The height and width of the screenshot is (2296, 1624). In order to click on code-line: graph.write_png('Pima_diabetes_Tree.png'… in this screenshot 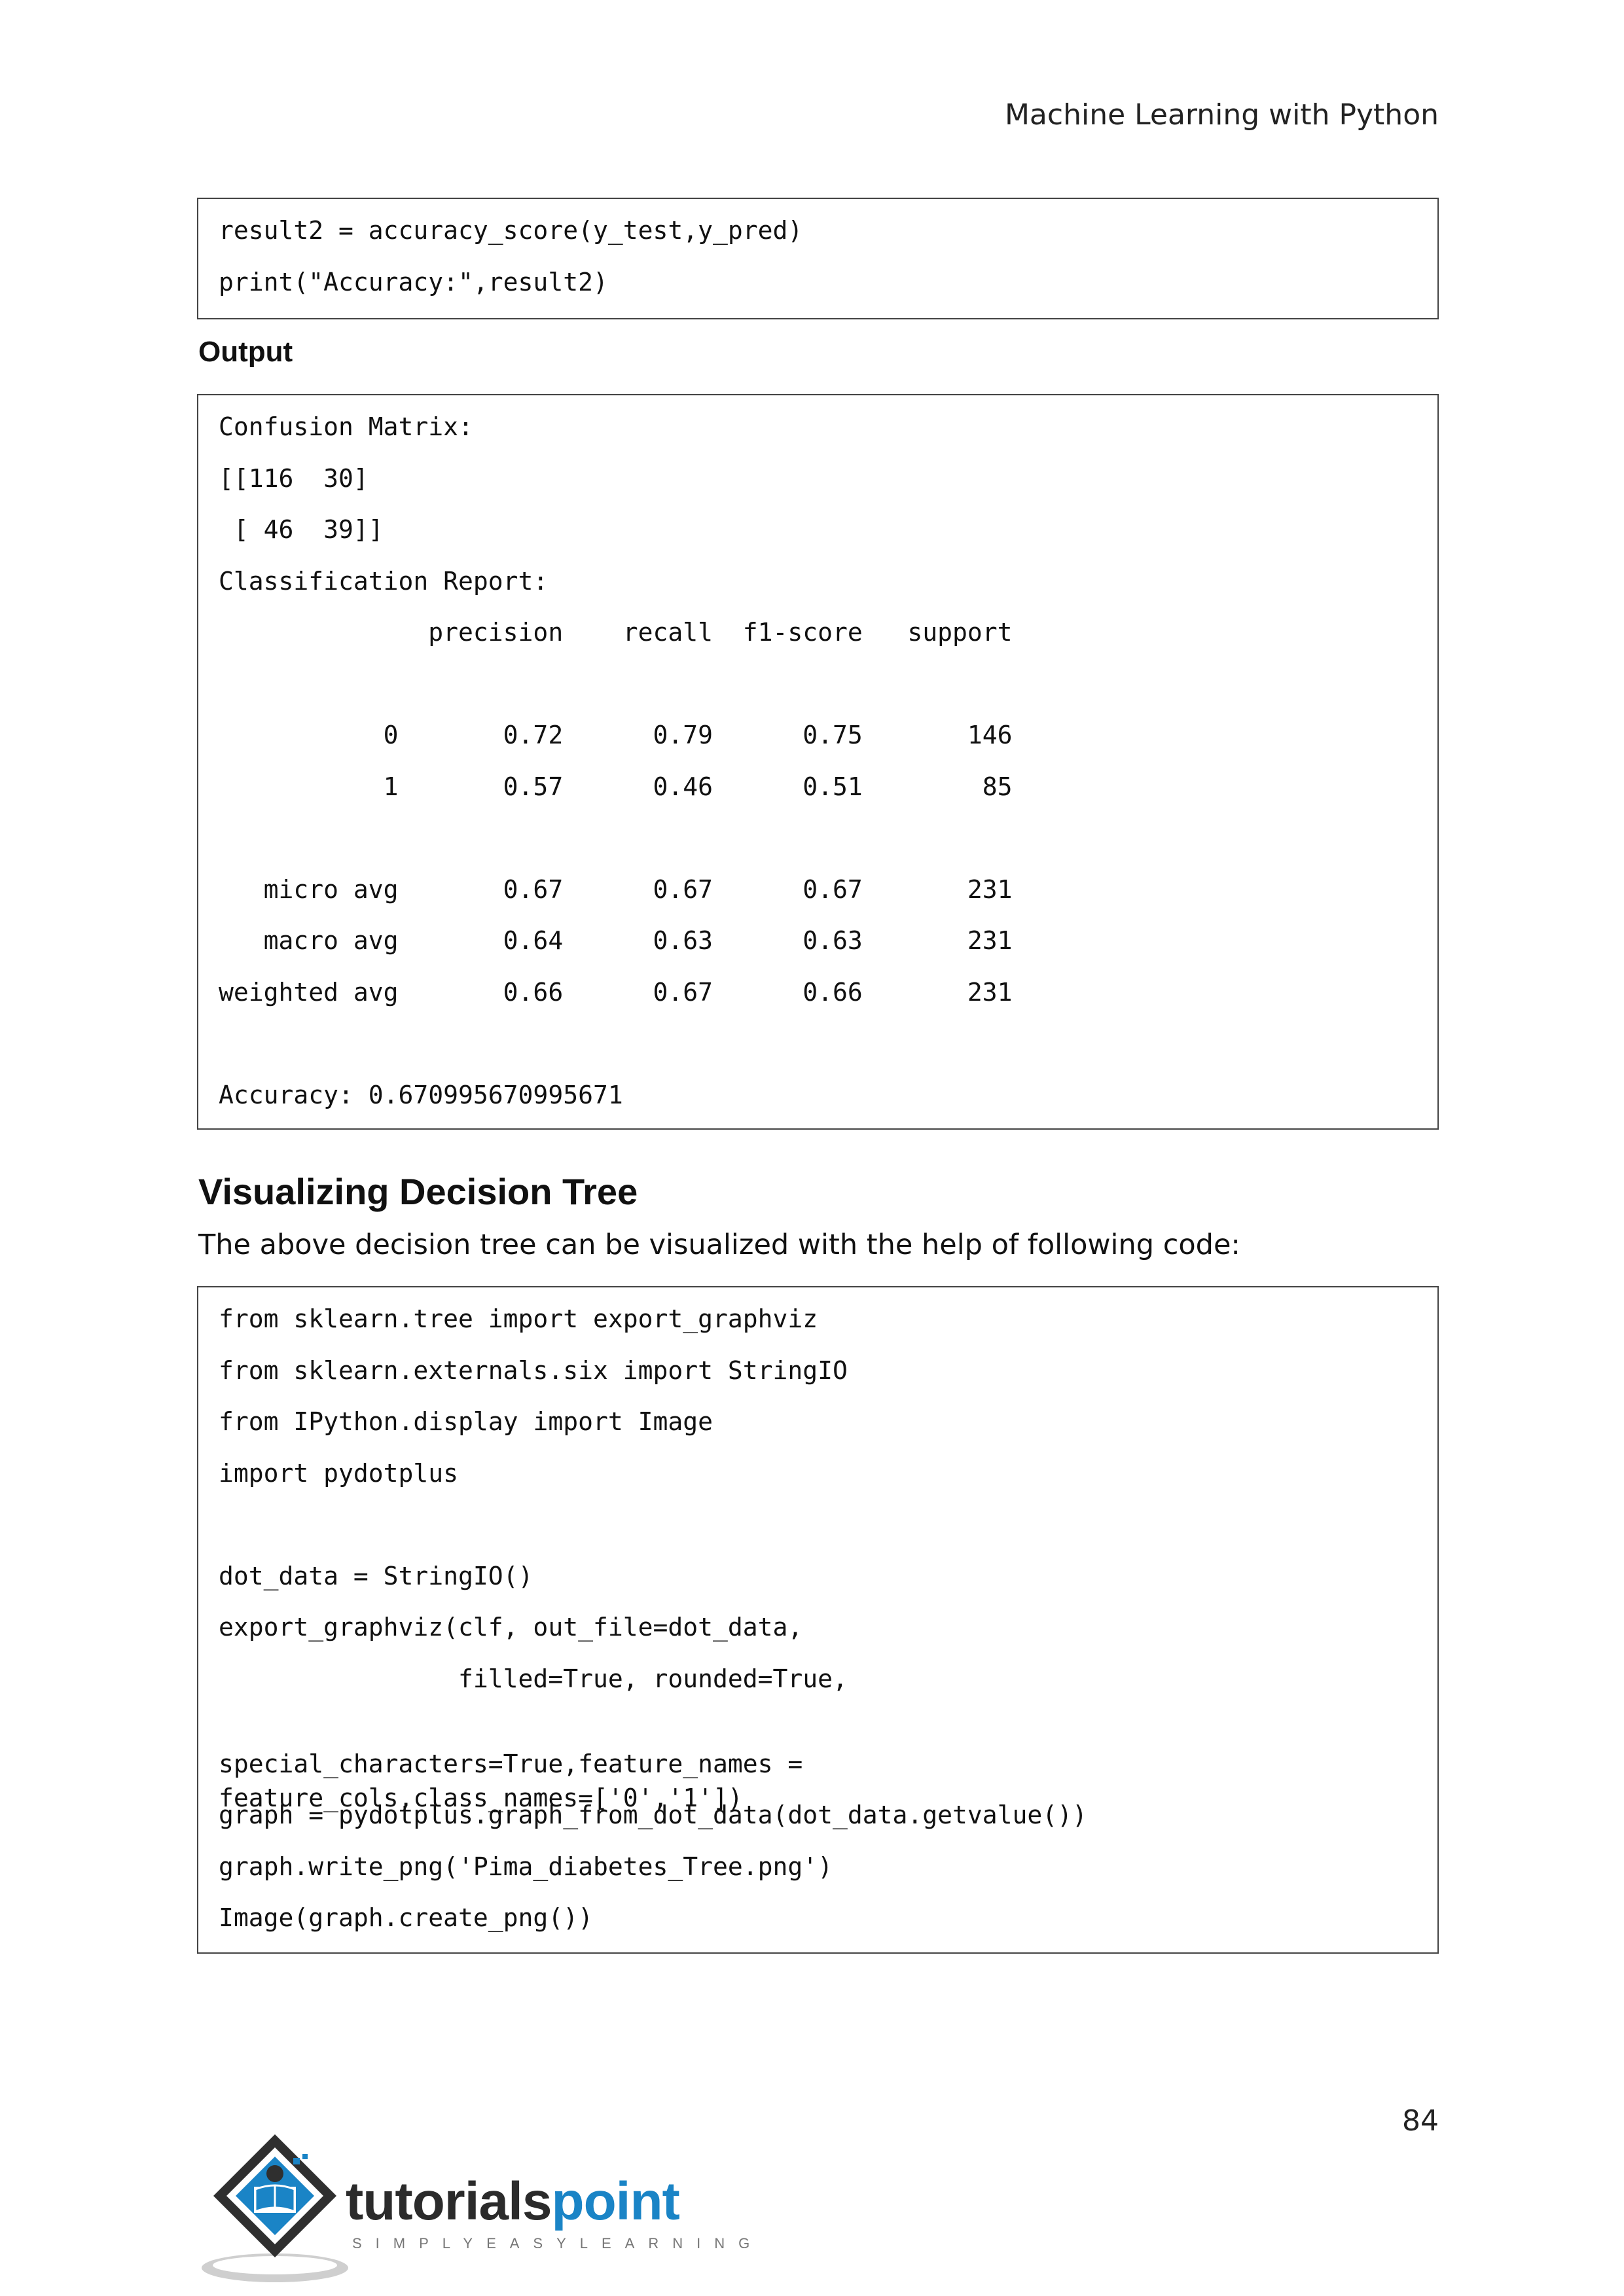, I will do `click(526, 1866)`.